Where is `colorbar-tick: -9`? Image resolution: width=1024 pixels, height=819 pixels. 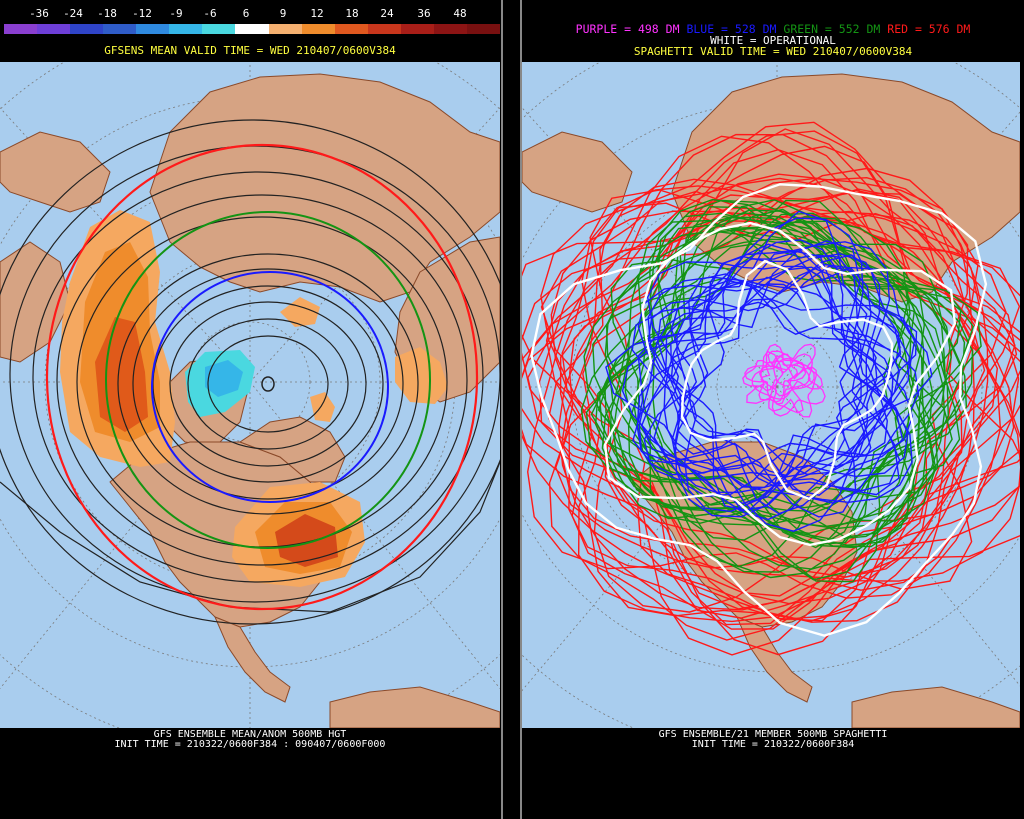 colorbar-tick: -9 is located at coordinates (176, 13).